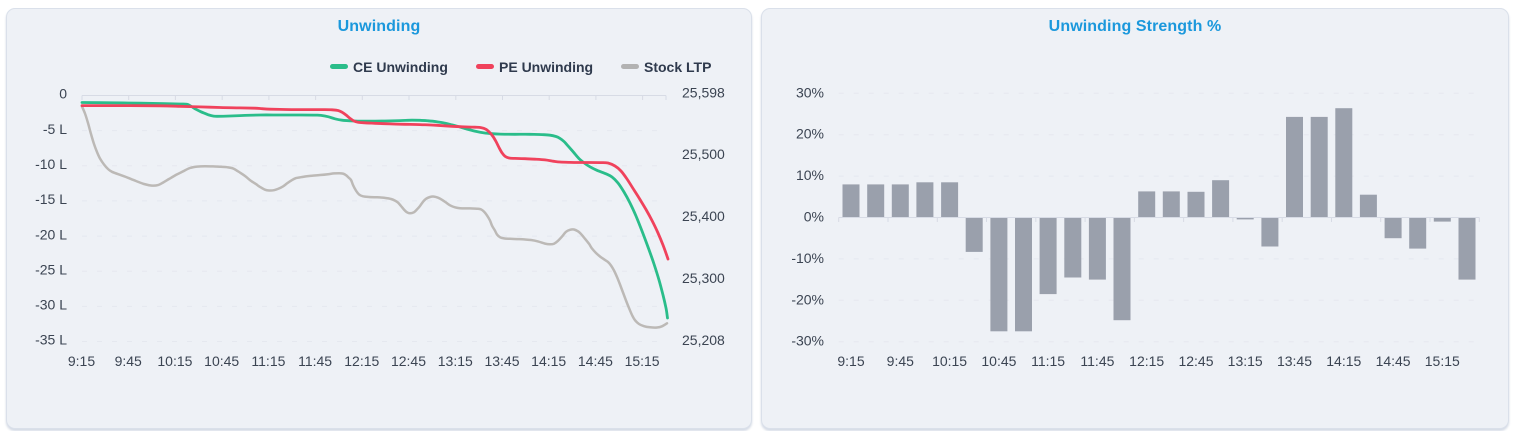 This screenshot has height=431, width=1517. What do you see at coordinates (703, 340) in the screenshot?
I see `svg-text: 25,208` at bounding box center [703, 340].